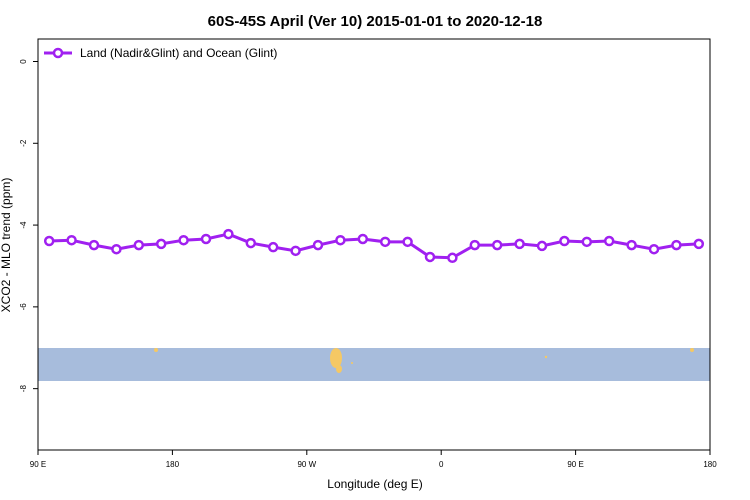 The height and width of the screenshot is (500, 750). What do you see at coordinates (23, 225) in the screenshot?
I see `y-tick-label: -4` at bounding box center [23, 225].